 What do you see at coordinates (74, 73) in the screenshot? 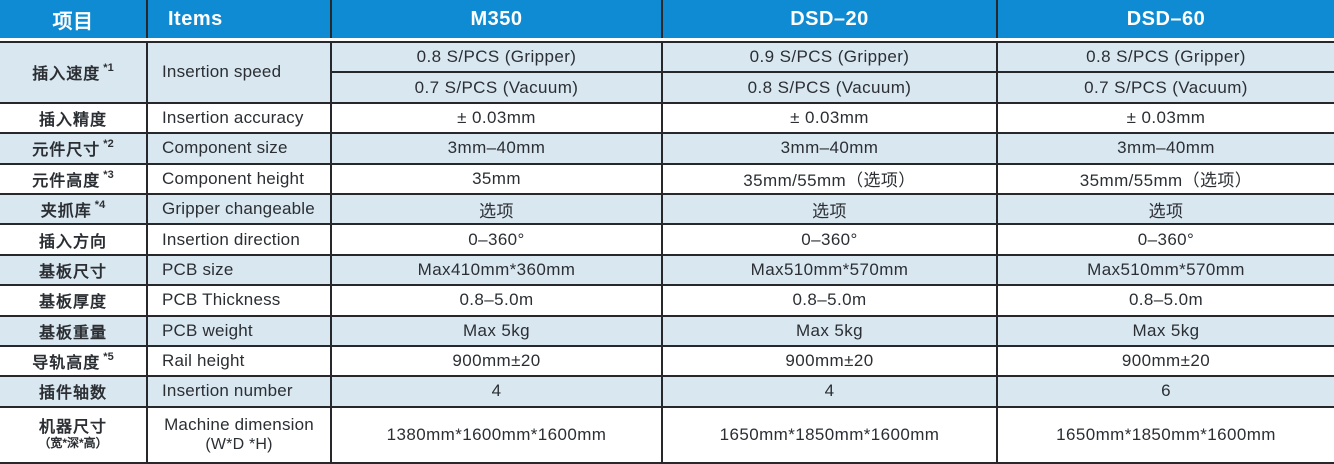
I see `row-label-zh: 插入速度 *1` at bounding box center [74, 73].